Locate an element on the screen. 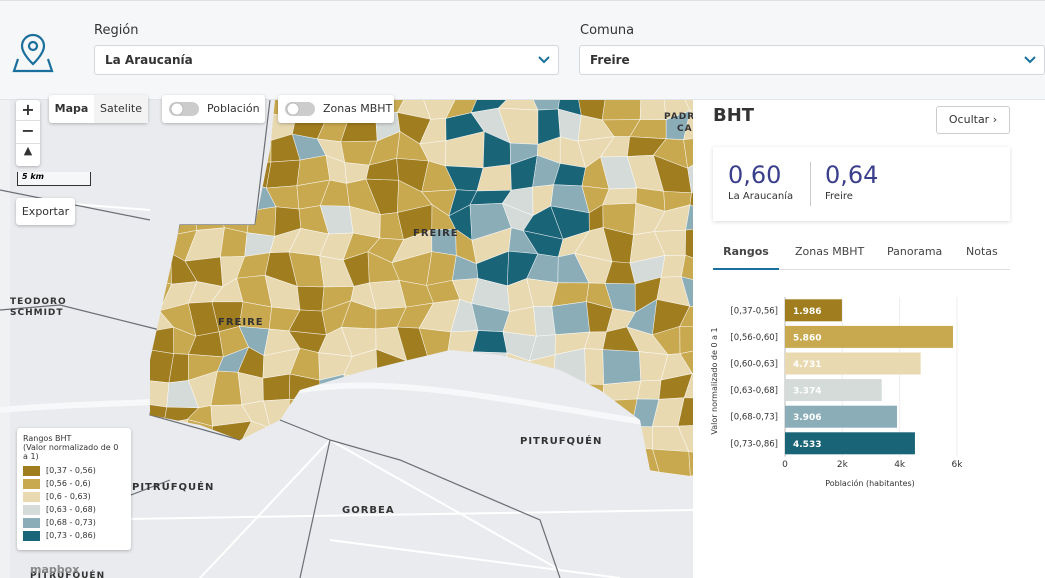 This screenshot has height=578, width=1045. legend-item: [0,68 - 0,73) is located at coordinates (74, 522).